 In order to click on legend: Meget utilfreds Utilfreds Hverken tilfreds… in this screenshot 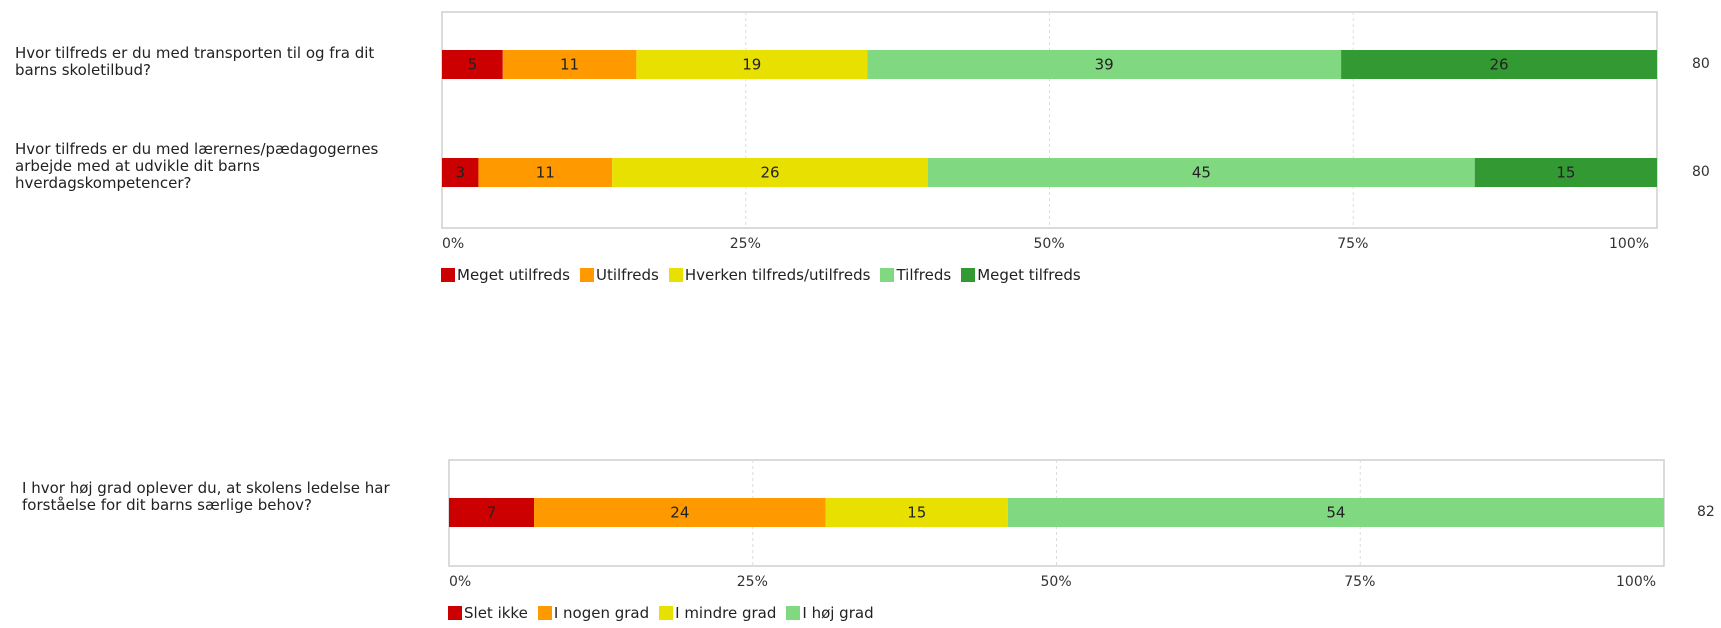, I will do `click(761, 275)`.